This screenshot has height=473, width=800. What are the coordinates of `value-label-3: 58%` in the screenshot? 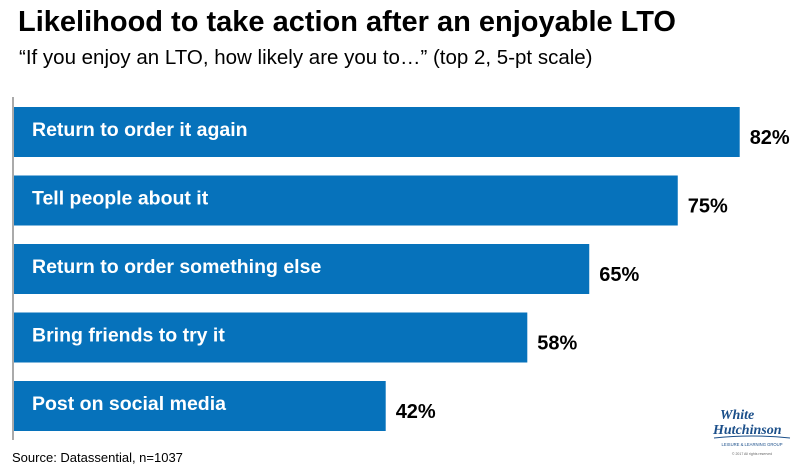 It's located at (557, 344).